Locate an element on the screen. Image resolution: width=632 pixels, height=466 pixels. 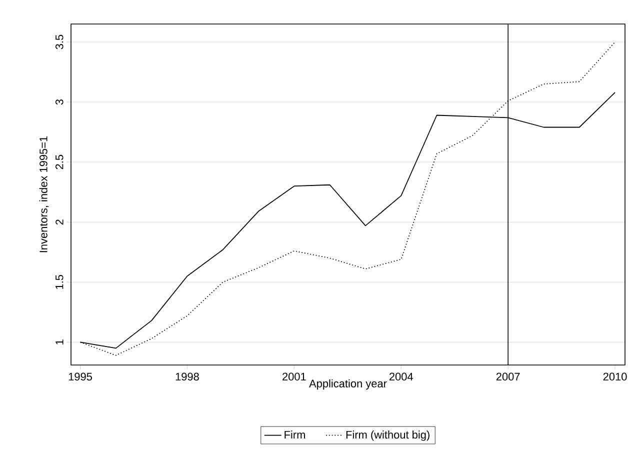
y-tick-label: 1 is located at coordinates (60, 342).